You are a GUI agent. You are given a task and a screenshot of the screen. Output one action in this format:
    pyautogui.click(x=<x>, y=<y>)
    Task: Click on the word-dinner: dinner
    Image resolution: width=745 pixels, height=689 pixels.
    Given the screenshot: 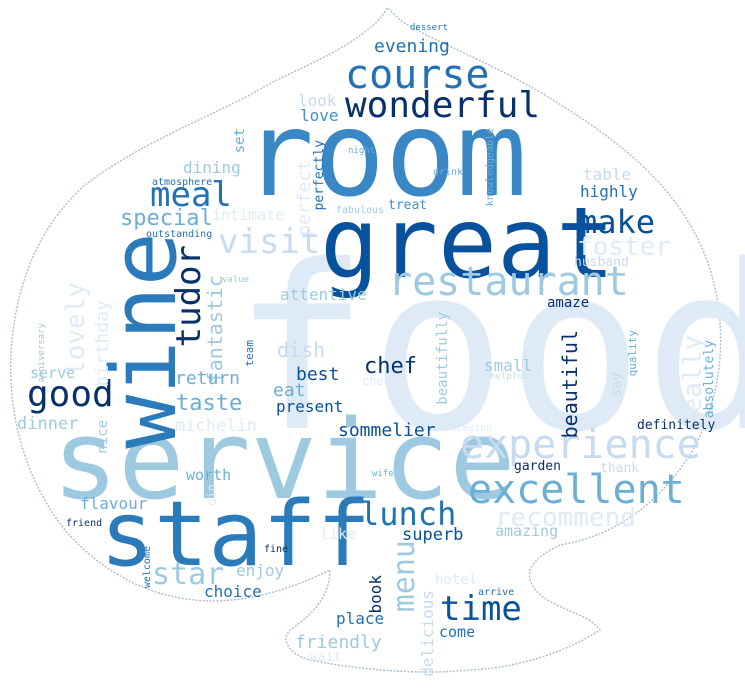 What is the action you would take?
    pyautogui.click(x=48, y=424)
    